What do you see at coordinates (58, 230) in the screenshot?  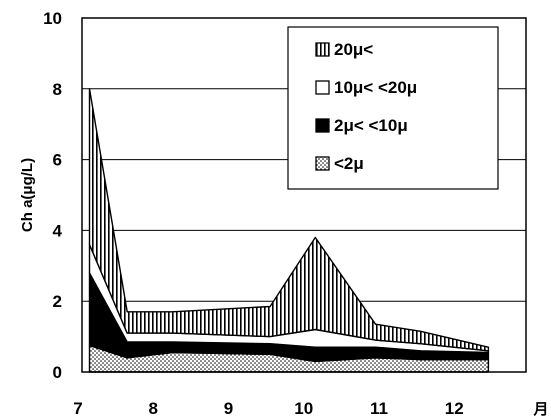 I see `y-tick-label: 4` at bounding box center [58, 230].